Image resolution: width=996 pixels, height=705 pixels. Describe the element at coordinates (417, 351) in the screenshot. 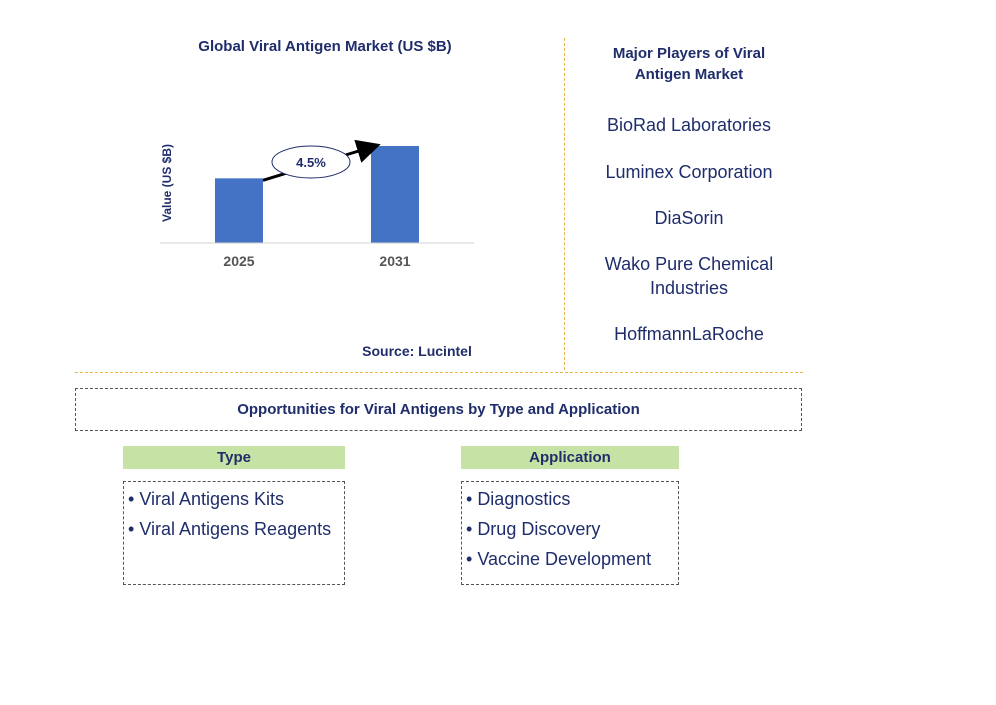

I see `source-label: Source: Lucintel` at that location.